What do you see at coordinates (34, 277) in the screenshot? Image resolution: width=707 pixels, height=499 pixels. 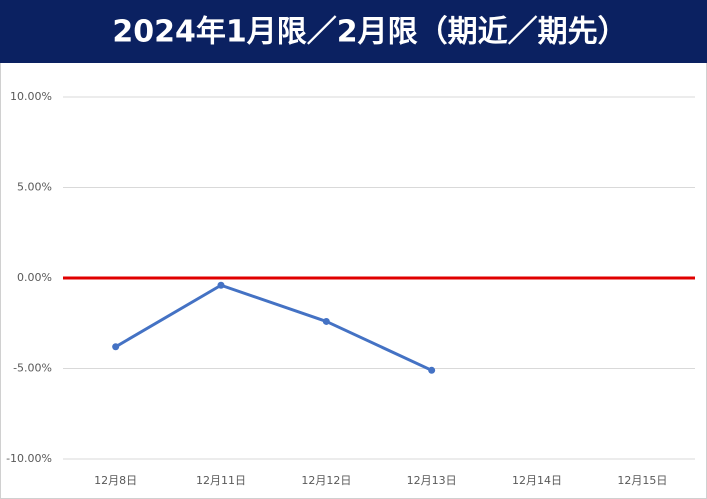 I see `y-tick-label: 0.00%` at bounding box center [34, 277].